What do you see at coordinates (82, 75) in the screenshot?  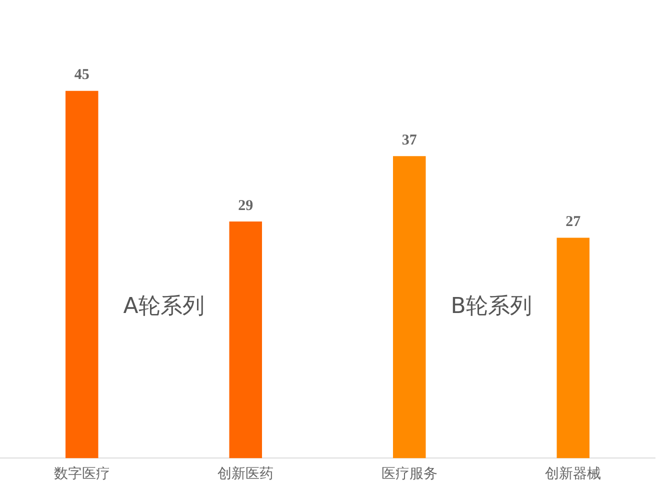 I see `data-label: 45` at bounding box center [82, 75].